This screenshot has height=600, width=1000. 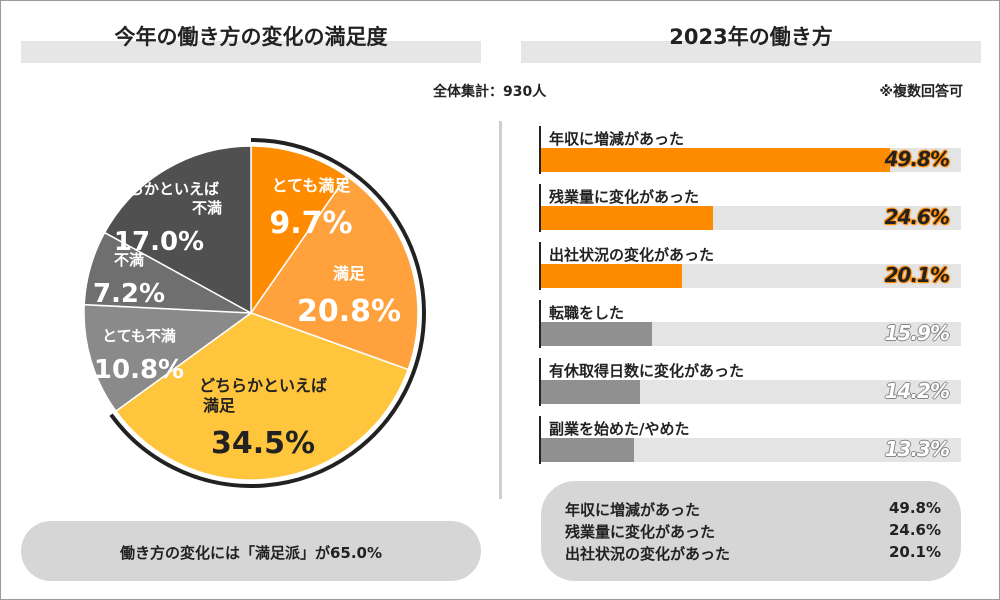 What do you see at coordinates (917, 333) in the screenshot?
I see `bar-value-label: 15.9%` at bounding box center [917, 333].